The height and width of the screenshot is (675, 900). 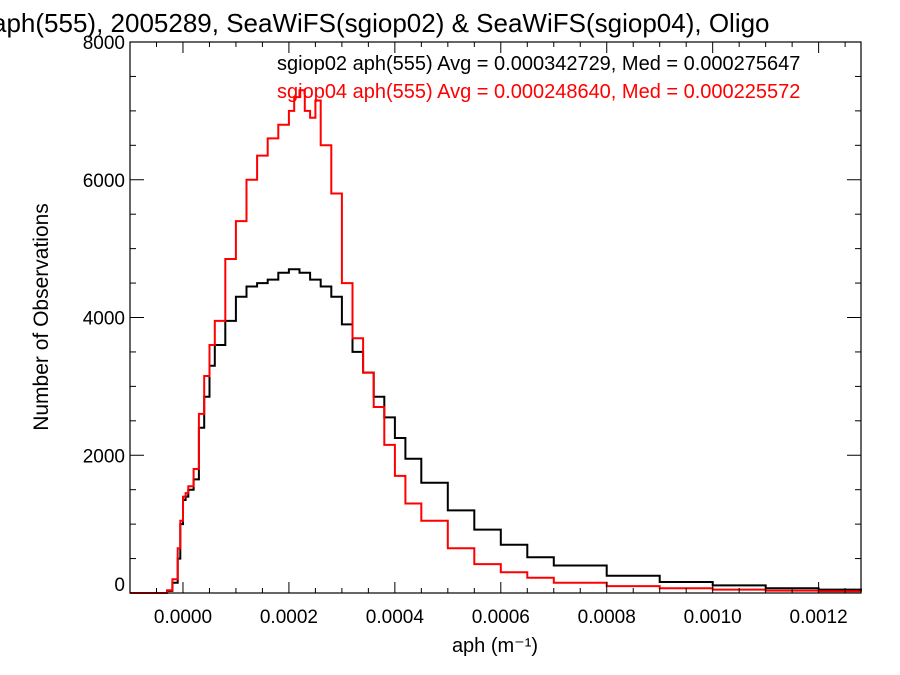 What do you see at coordinates (713, 617) in the screenshot?
I see `x-tick-label: 0.0010` at bounding box center [713, 617].